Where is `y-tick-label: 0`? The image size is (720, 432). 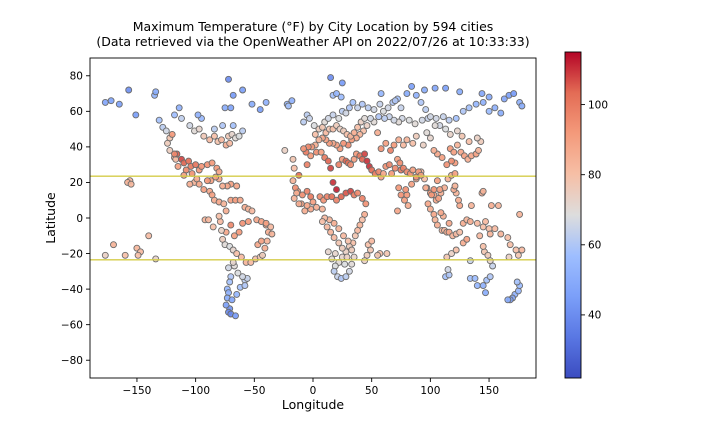
y-tick-label: 0 is located at coordinates (79, 219).